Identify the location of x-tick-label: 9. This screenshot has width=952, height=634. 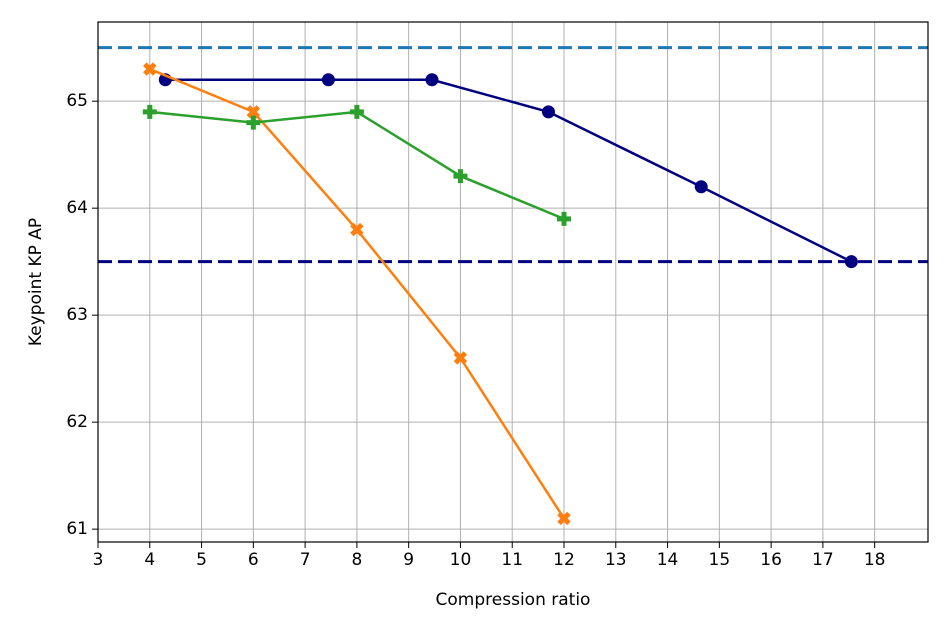
(408, 560).